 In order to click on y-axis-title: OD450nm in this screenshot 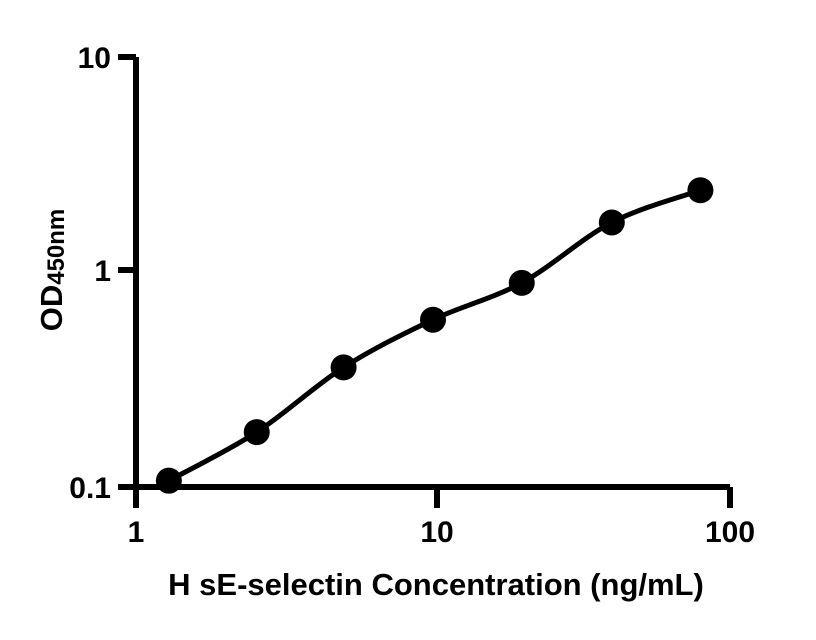, I will do `click(52, 270)`.